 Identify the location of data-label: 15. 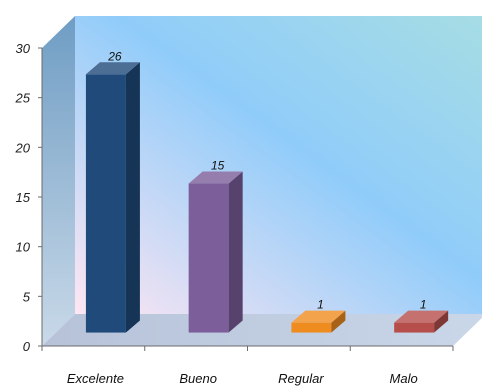
(218, 166).